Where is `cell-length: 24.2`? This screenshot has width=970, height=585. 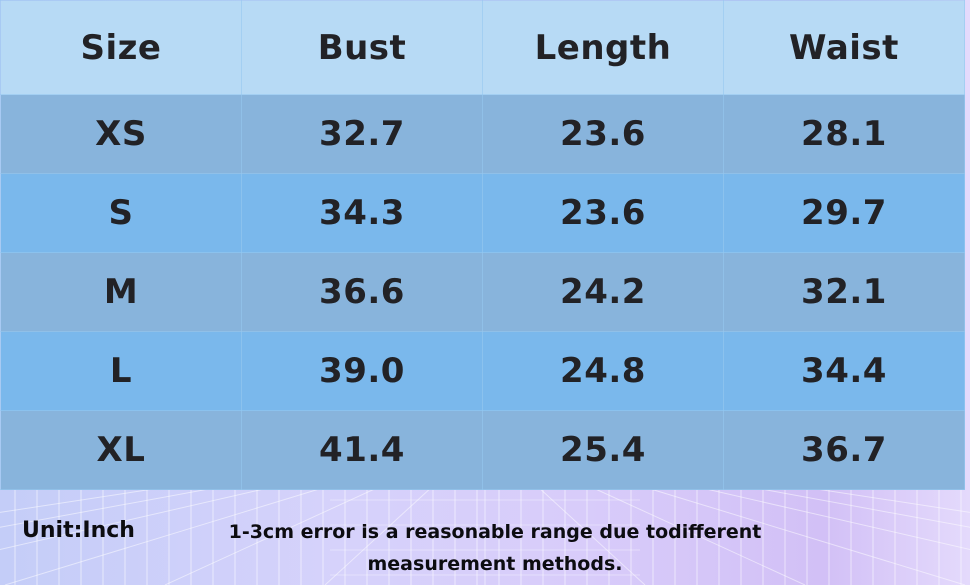 cell-length: 24.2 is located at coordinates (603, 292).